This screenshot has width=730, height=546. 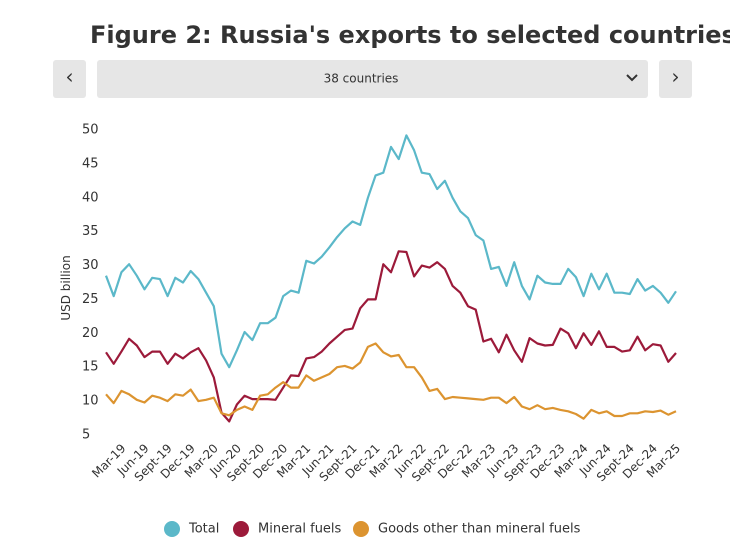 I want to click on dropdown-chevron, so click(x=632, y=78).